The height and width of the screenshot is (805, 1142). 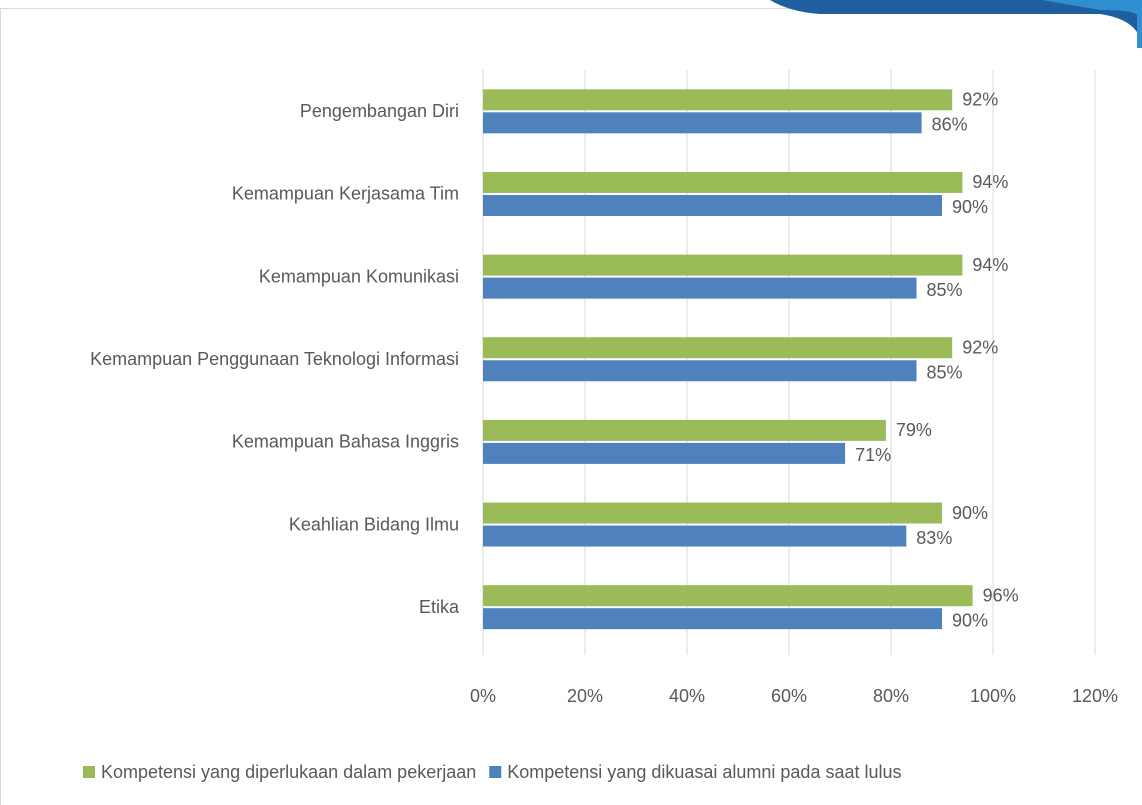 I want to click on y-tick-label: Etika, so click(x=439, y=607).